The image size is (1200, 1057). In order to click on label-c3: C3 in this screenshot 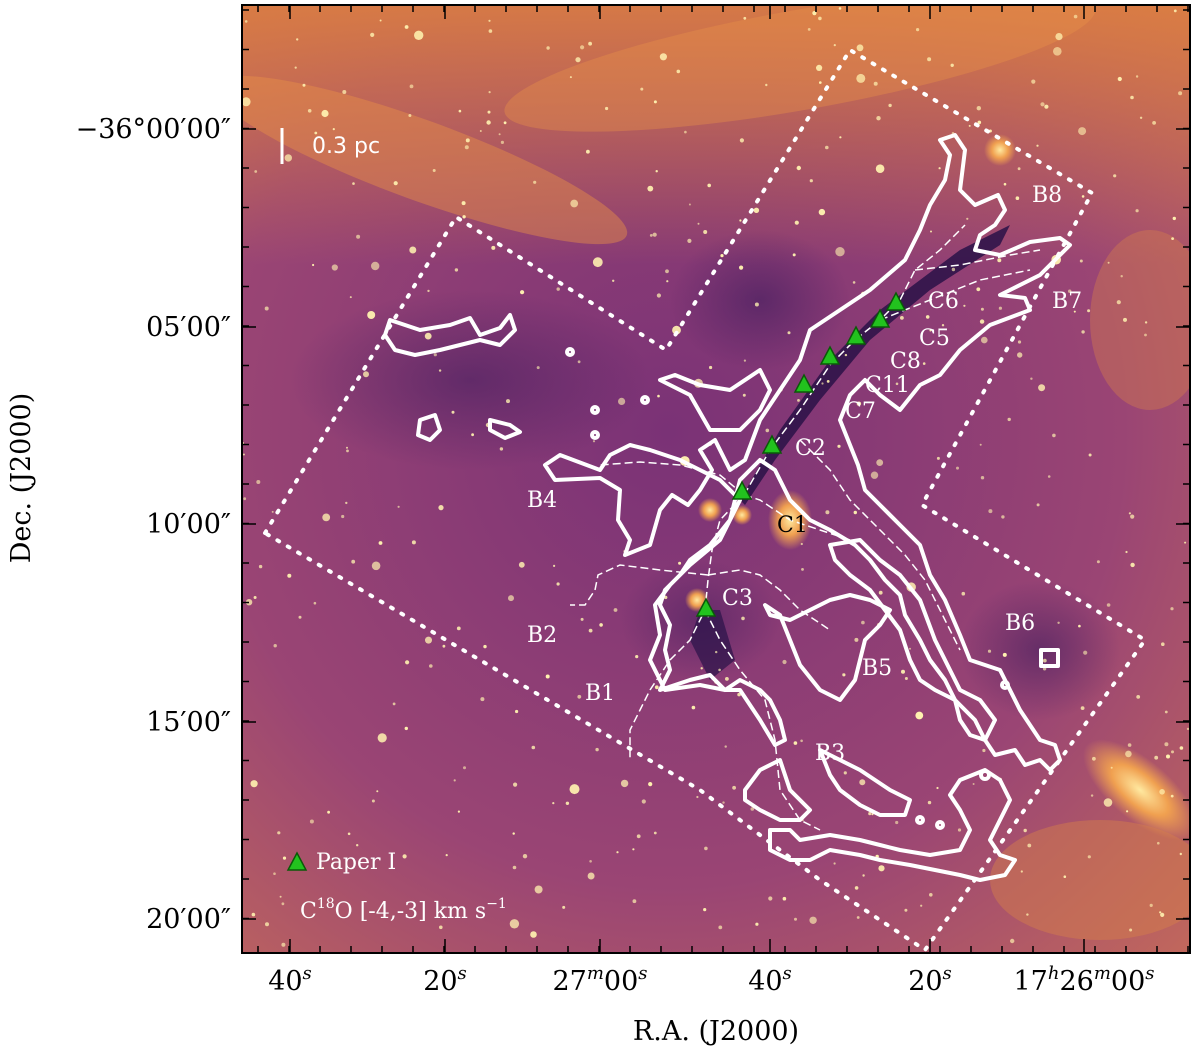, I will do `click(737, 598)`.